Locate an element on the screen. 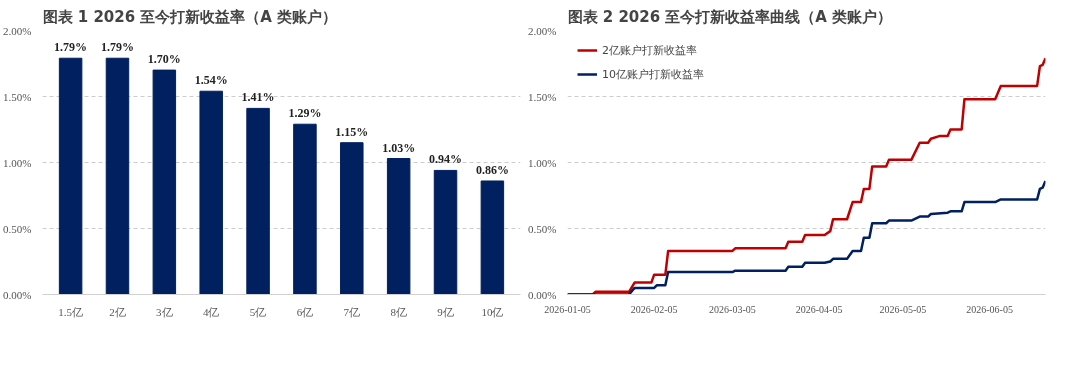 The image size is (1077, 386). x-tick-label: 1.5亿 is located at coordinates (70, 311).